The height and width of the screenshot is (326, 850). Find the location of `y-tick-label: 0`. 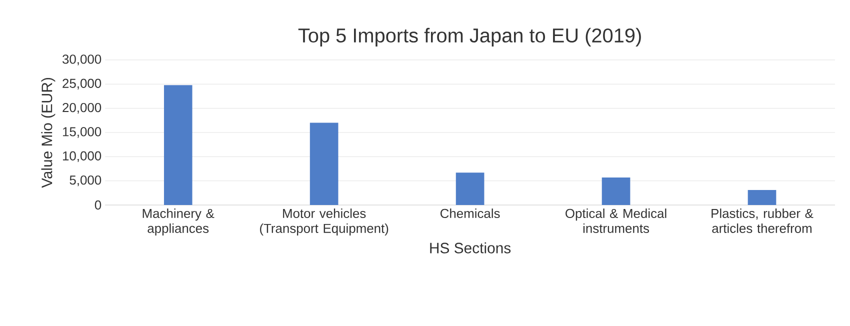

y-tick-label: 0 is located at coordinates (98, 205).